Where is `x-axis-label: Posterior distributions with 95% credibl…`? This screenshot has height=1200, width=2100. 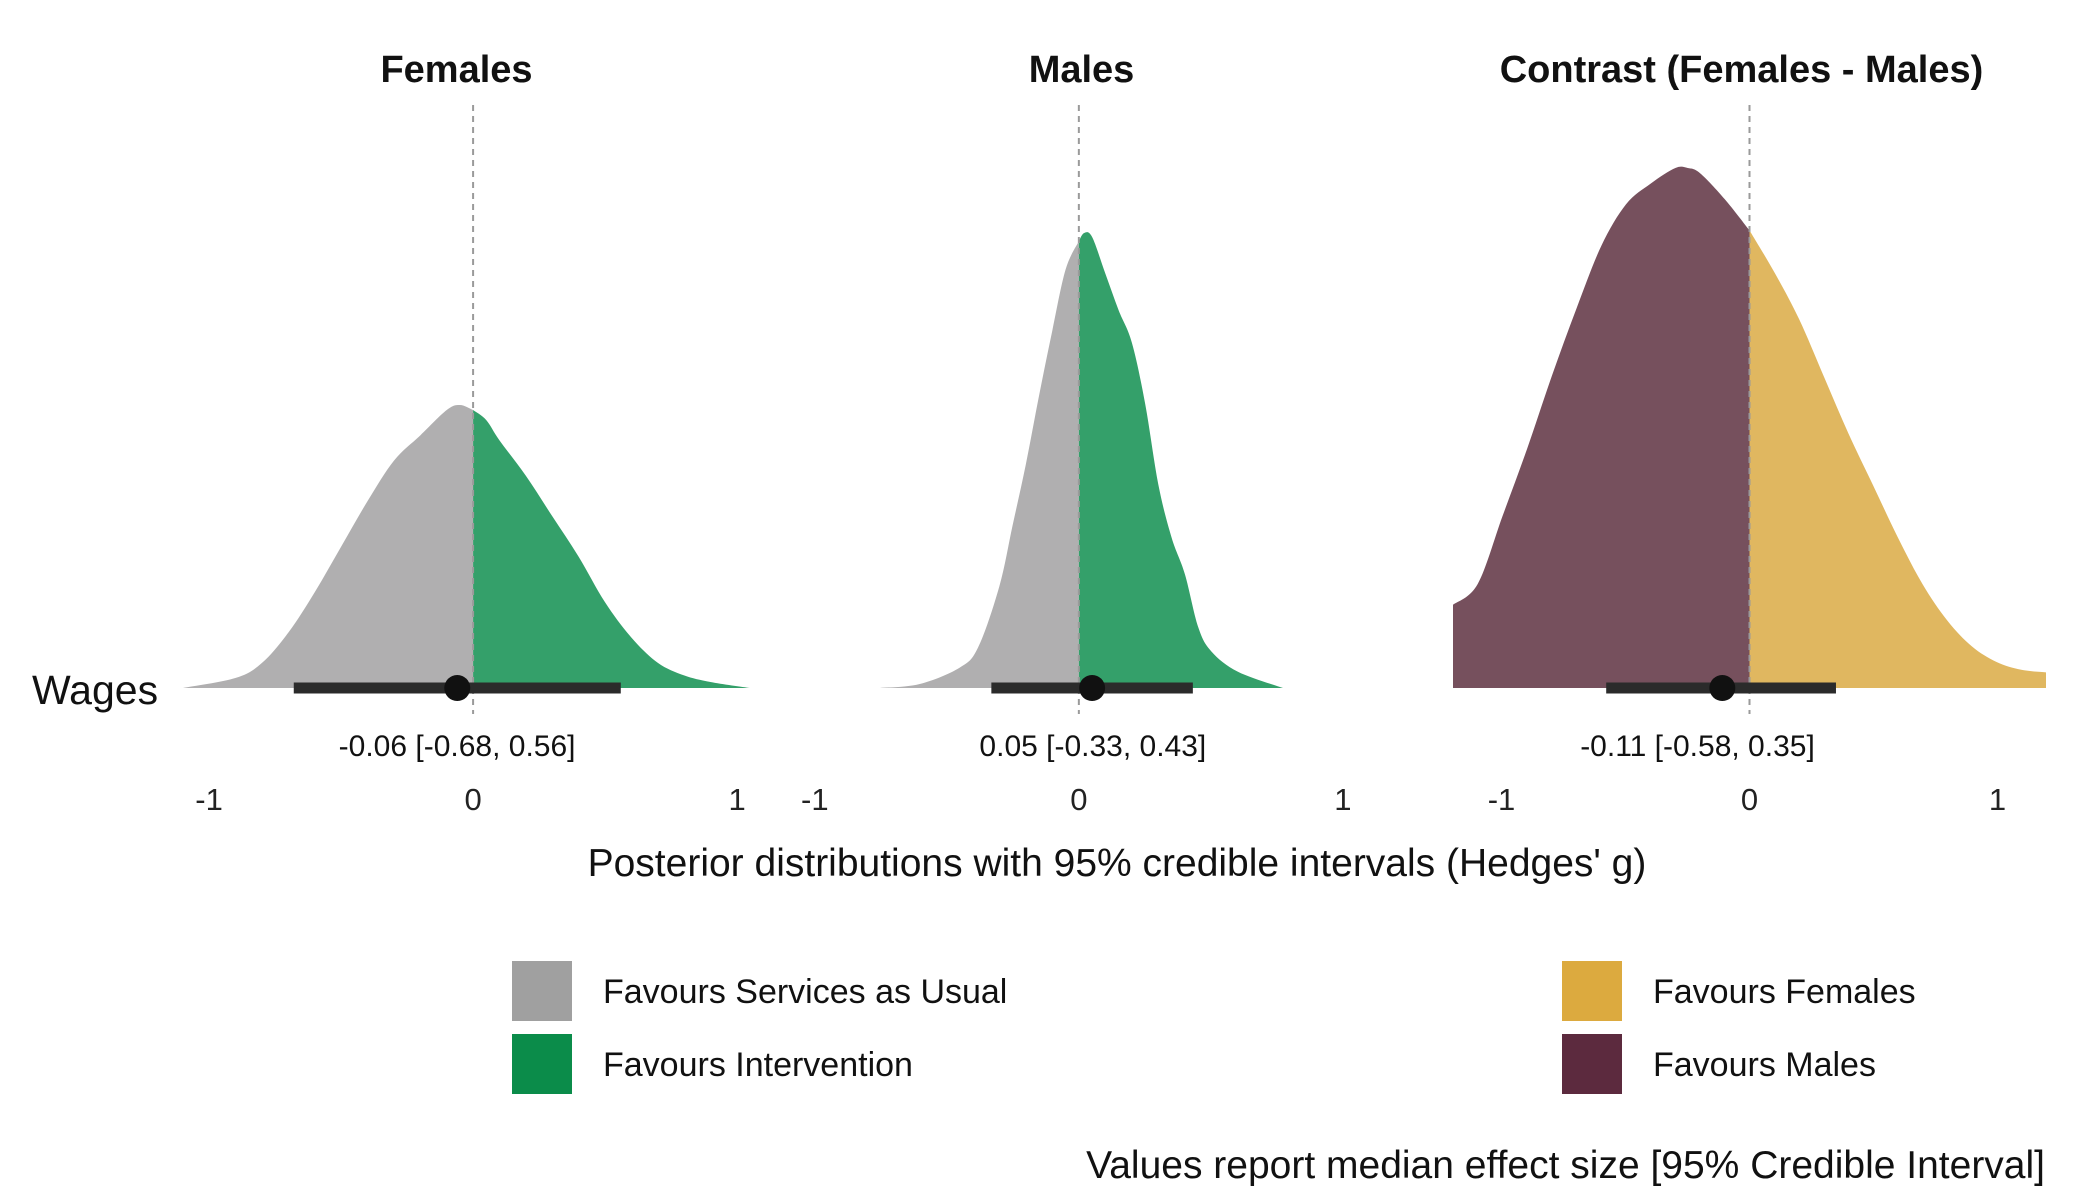
x-axis-label: Posterior distributions with 95% credibl… is located at coordinates (1117, 863).